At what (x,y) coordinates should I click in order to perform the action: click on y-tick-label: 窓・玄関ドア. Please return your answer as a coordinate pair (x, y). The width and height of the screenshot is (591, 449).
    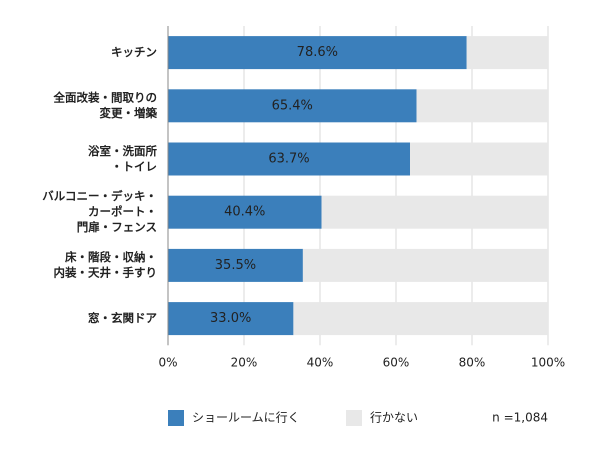
    Looking at the image, I should click on (122, 318).